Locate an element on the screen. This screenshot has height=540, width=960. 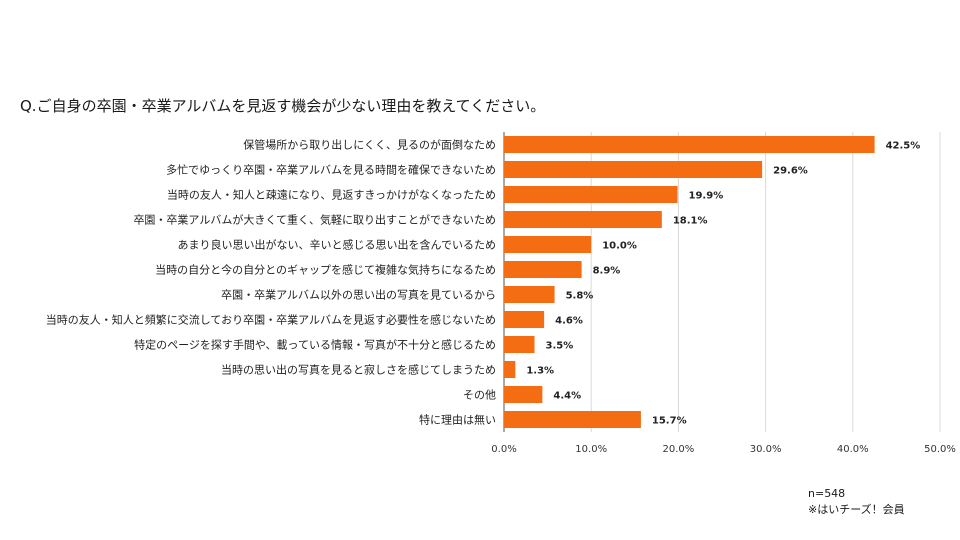
value-label: 4.4% is located at coordinates (567, 396).